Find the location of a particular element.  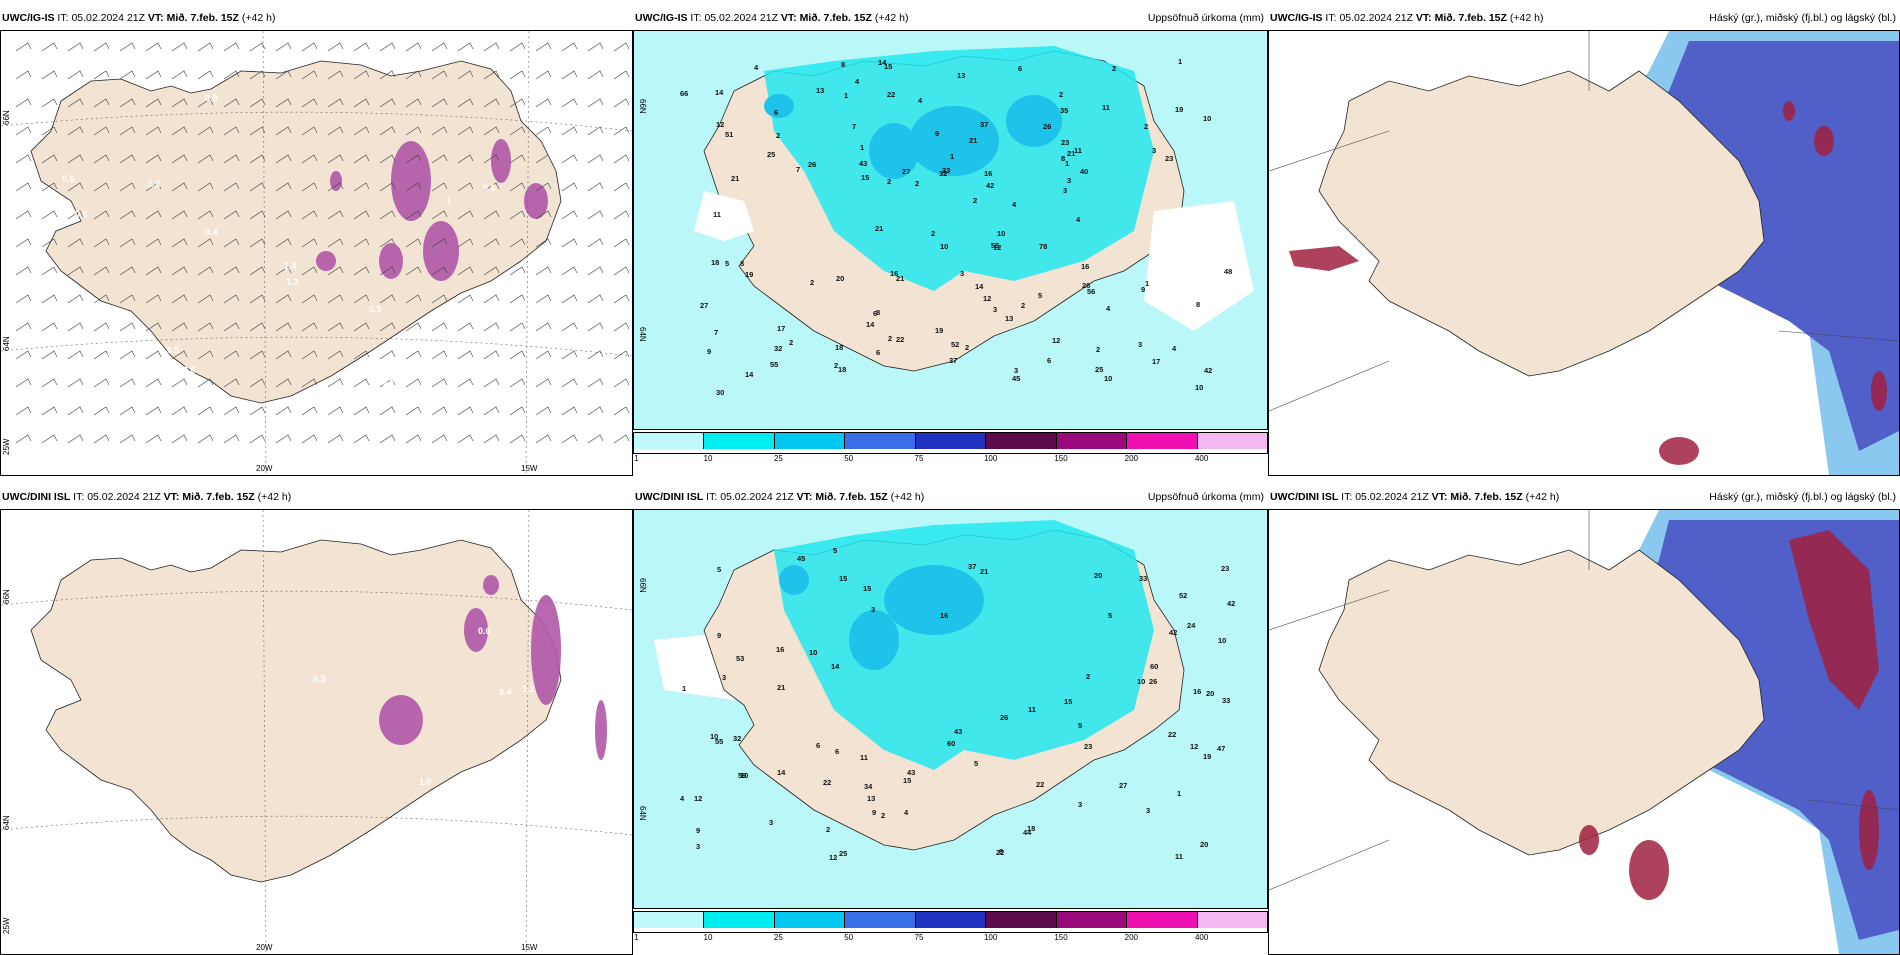

colorbar-labels: 1 10 25 50 75 100 150 200 400 is located at coordinates (949, 939).